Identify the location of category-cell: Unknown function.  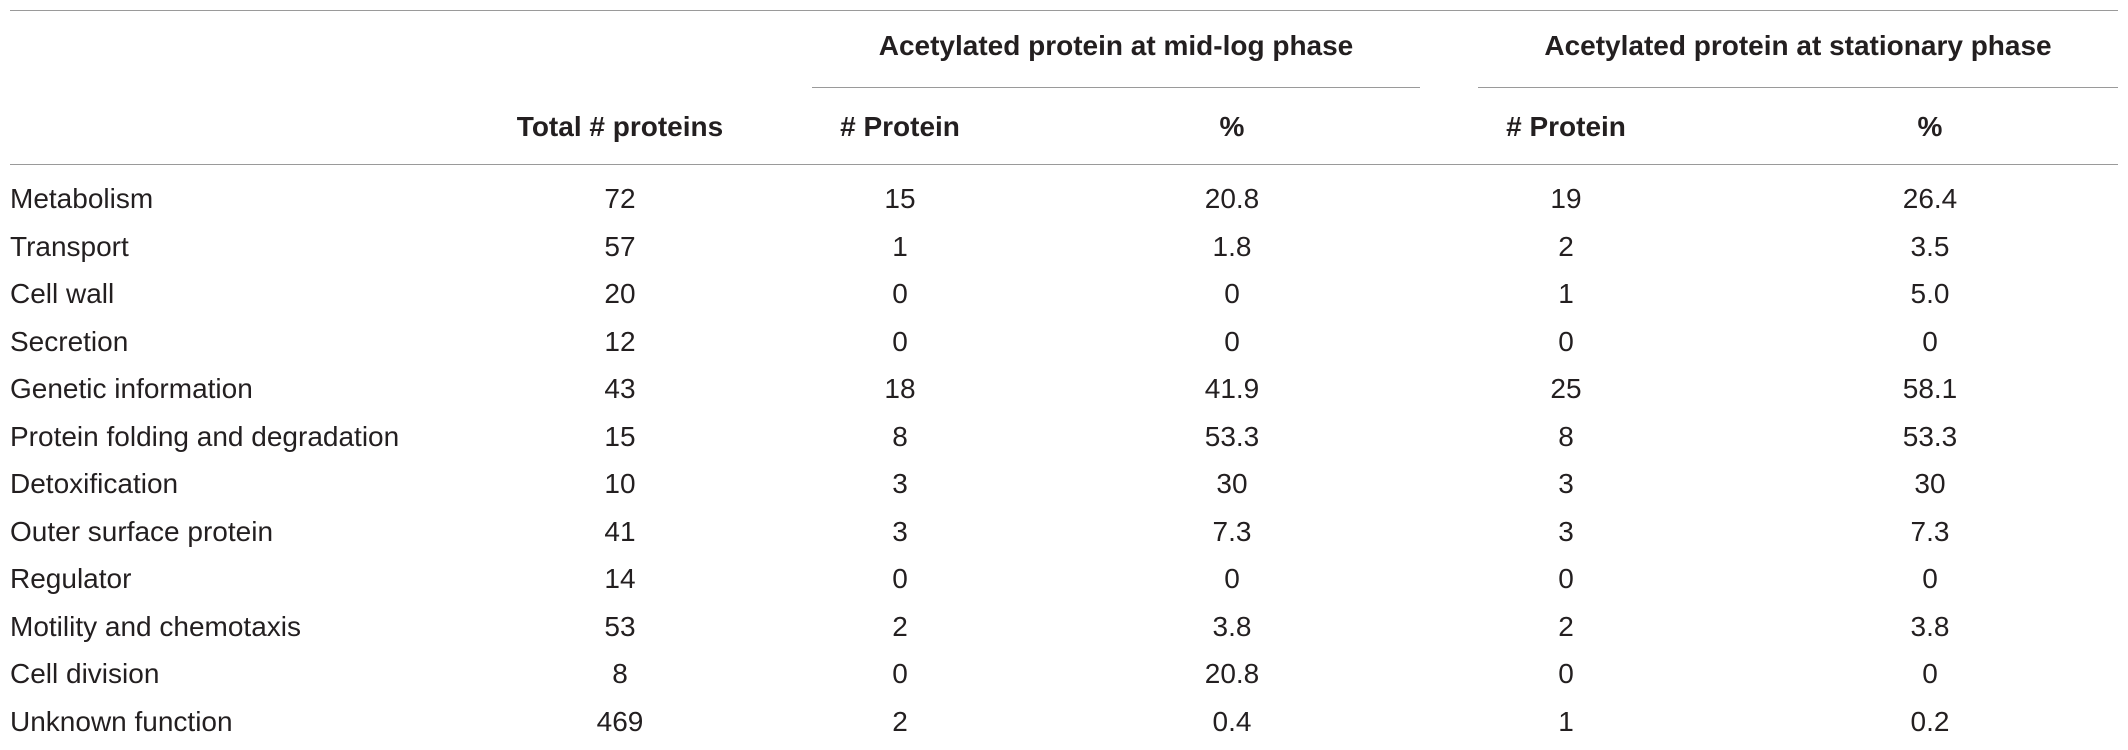
(240, 722).